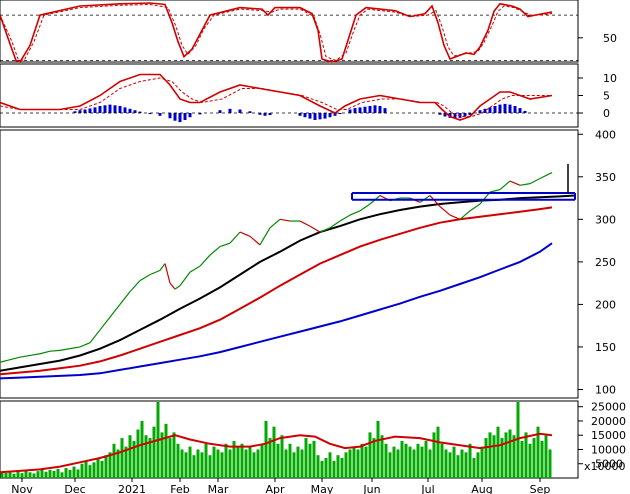 This screenshot has width=630, height=494. I want to click on x-axis-label: Aug, so click(481, 488).